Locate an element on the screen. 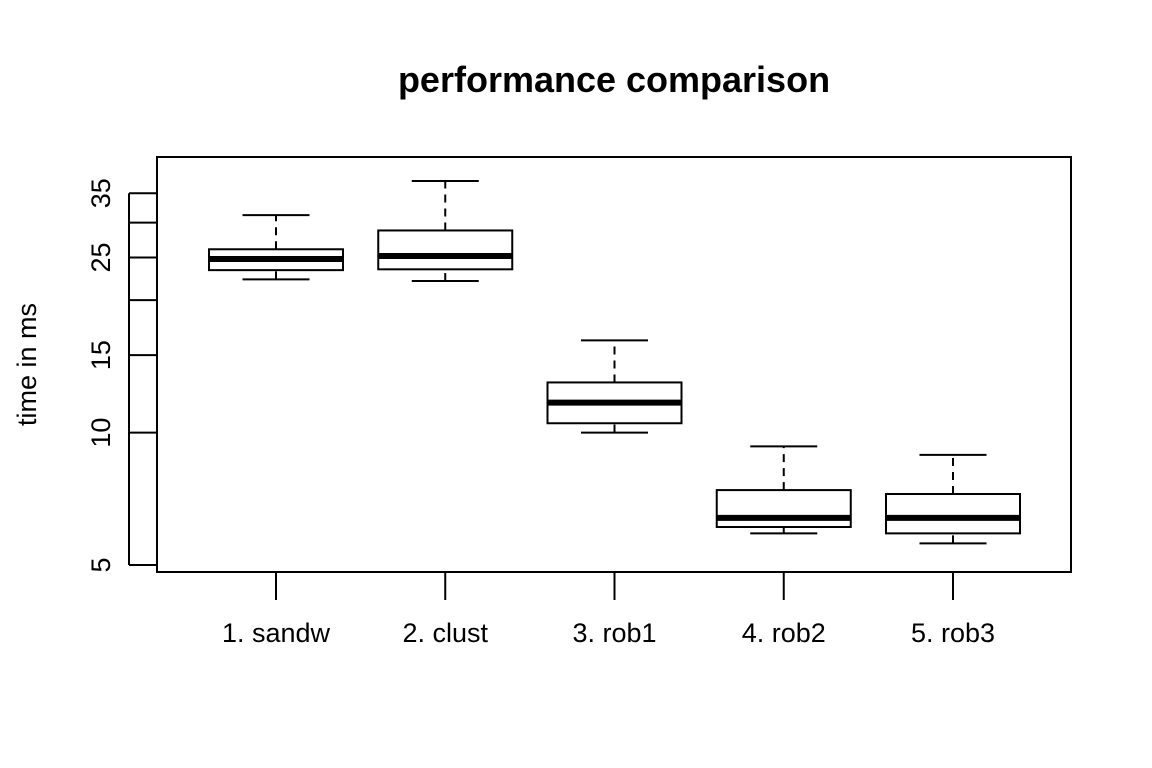 Image resolution: width=1152 pixels, height=768 pixels. y-axis-label: time in ms is located at coordinates (27, 364).